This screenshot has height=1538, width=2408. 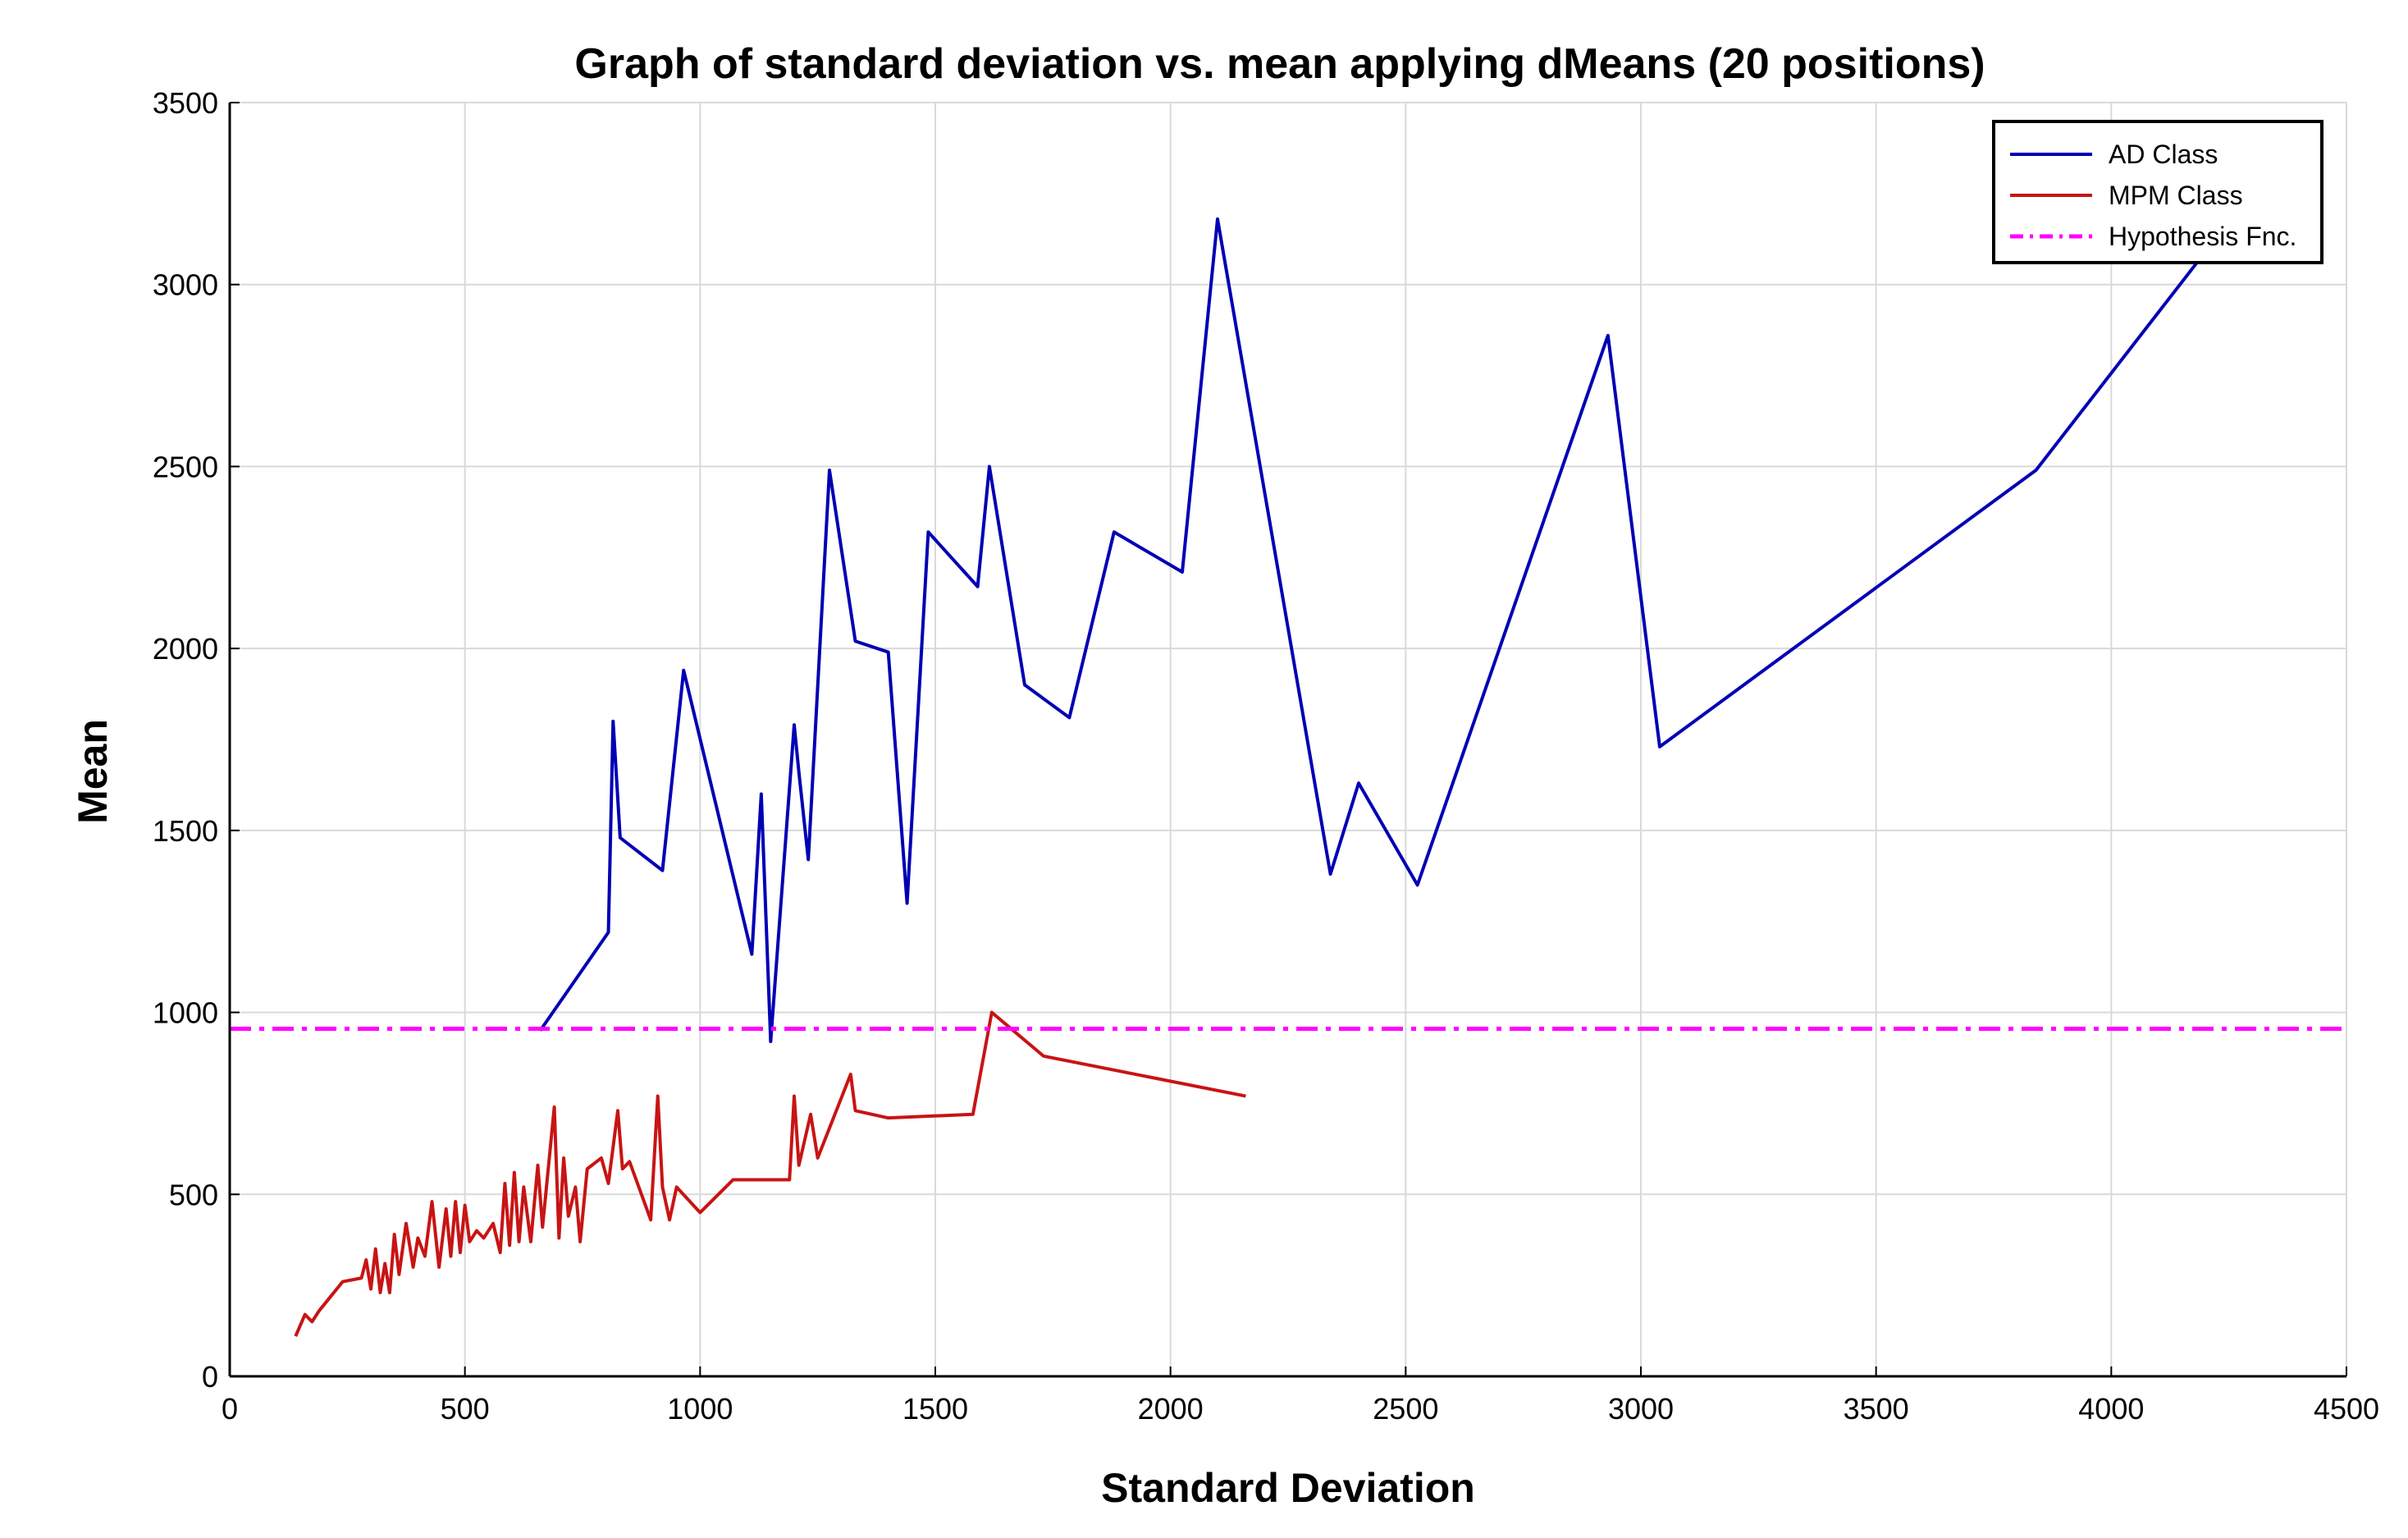 What do you see at coordinates (700, 1409) in the screenshot?
I see `x-tick-label: 1000` at bounding box center [700, 1409].